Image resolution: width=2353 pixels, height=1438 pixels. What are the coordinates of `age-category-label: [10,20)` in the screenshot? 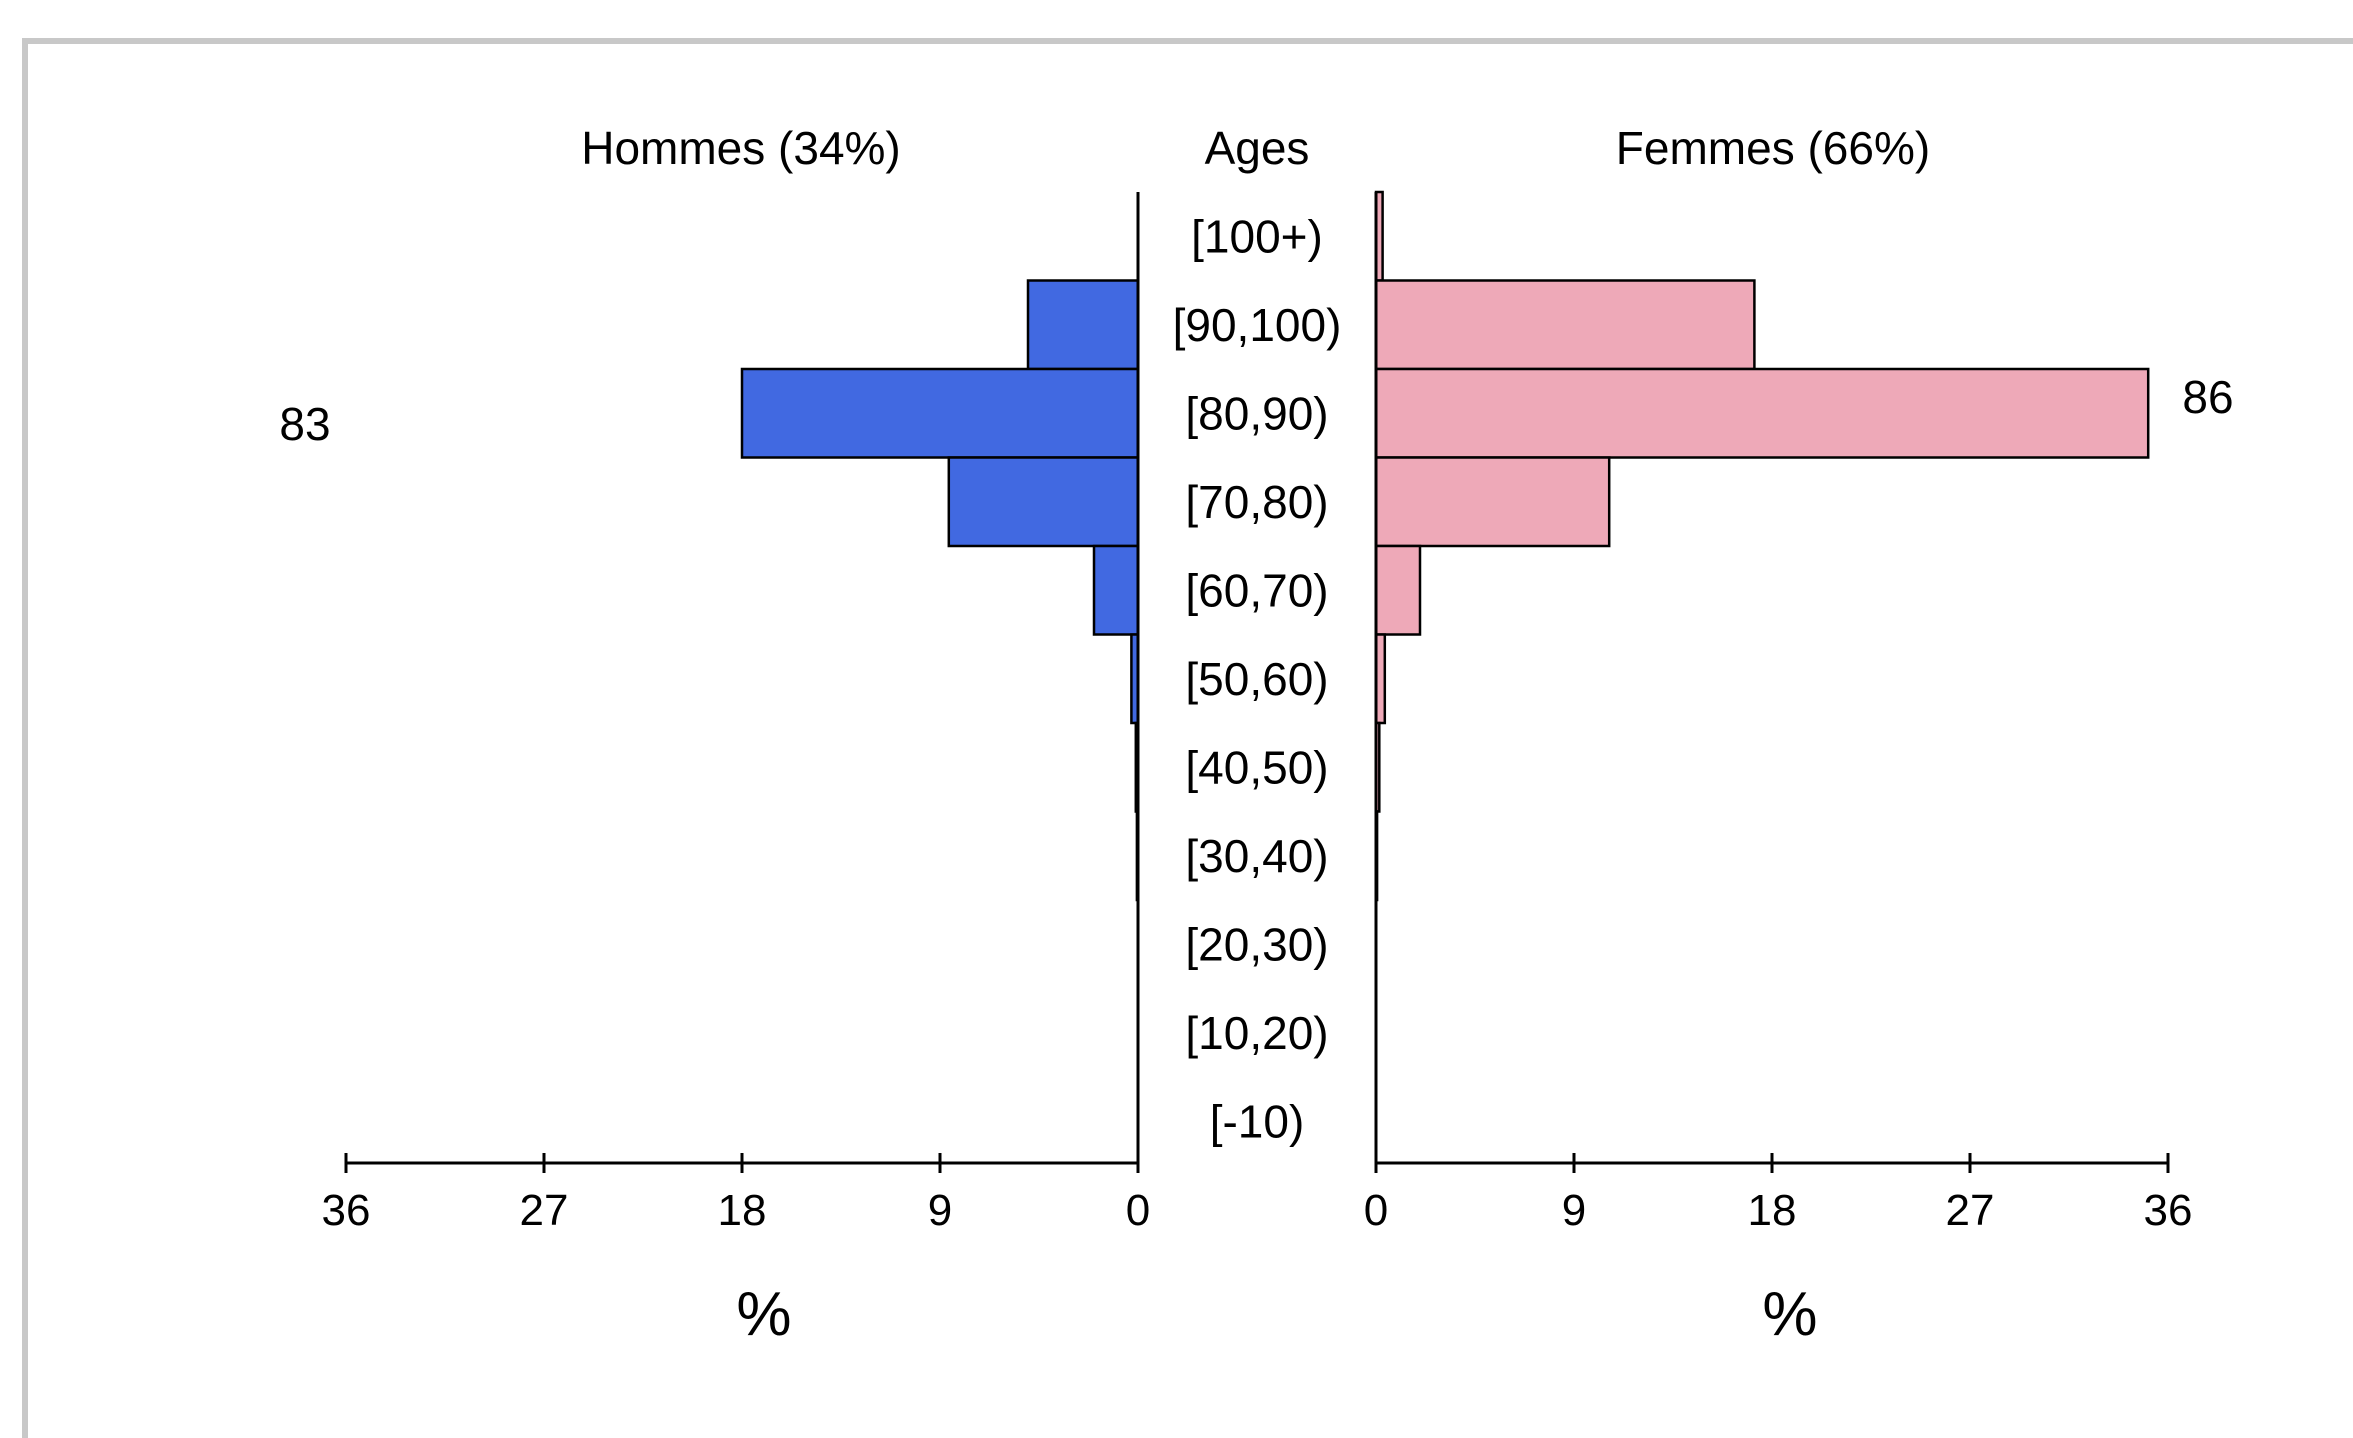 It's located at (1256, 1033).